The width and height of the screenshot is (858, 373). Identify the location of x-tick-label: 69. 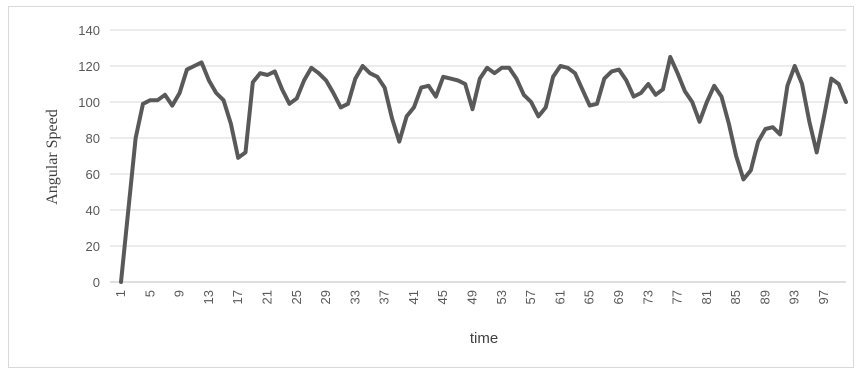
(618, 297).